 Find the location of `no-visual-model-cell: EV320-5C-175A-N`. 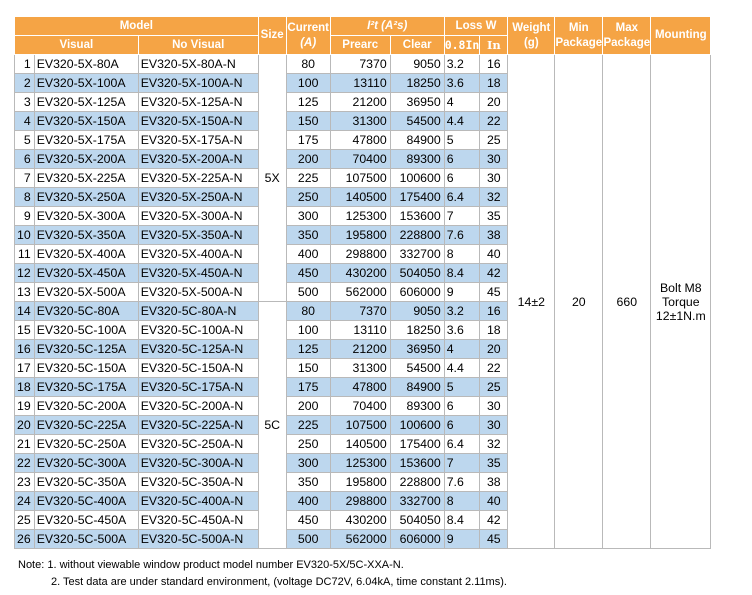

no-visual-model-cell: EV320-5C-175A-N is located at coordinates (198, 387).